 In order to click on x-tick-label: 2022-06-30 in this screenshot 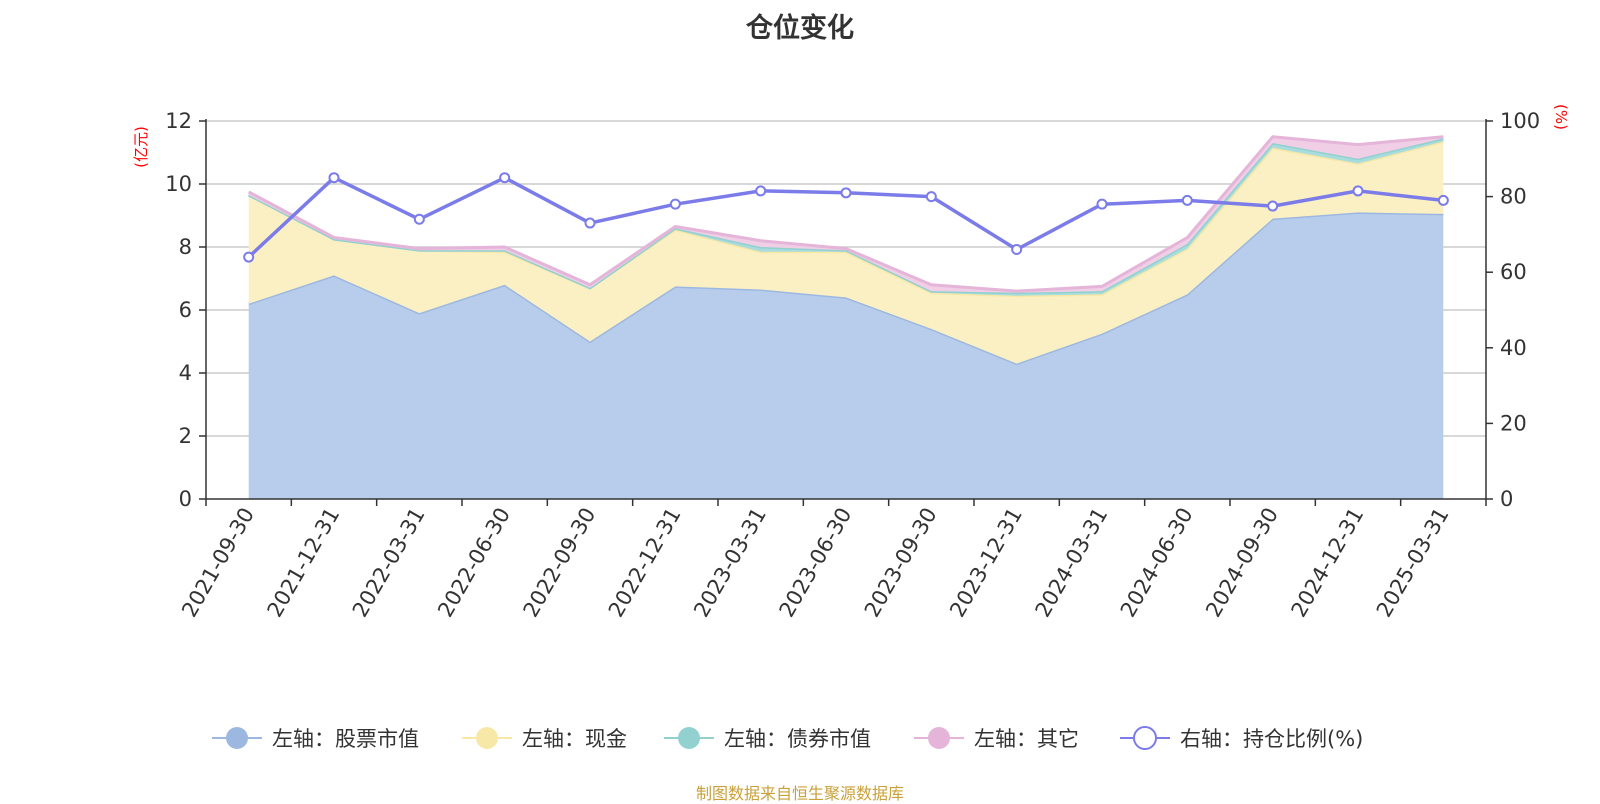, I will do `click(474, 562)`.